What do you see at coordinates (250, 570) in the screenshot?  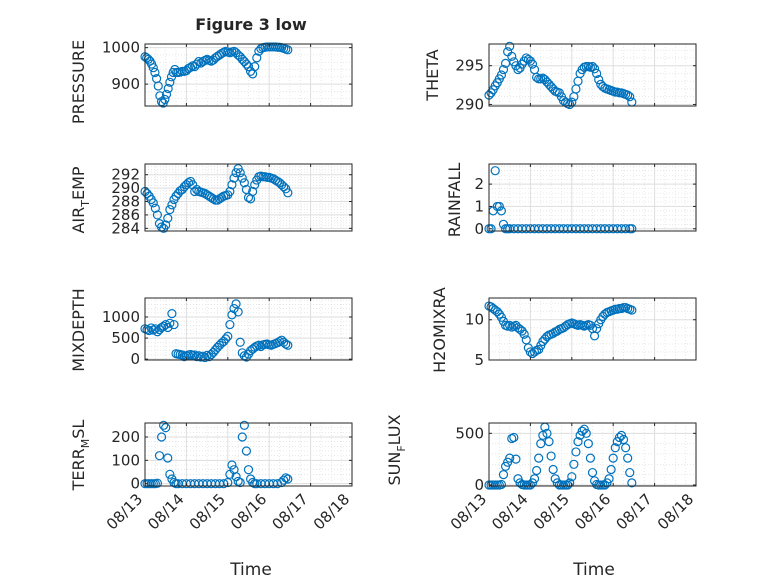 I see `xlabel-left: Time` at bounding box center [250, 570].